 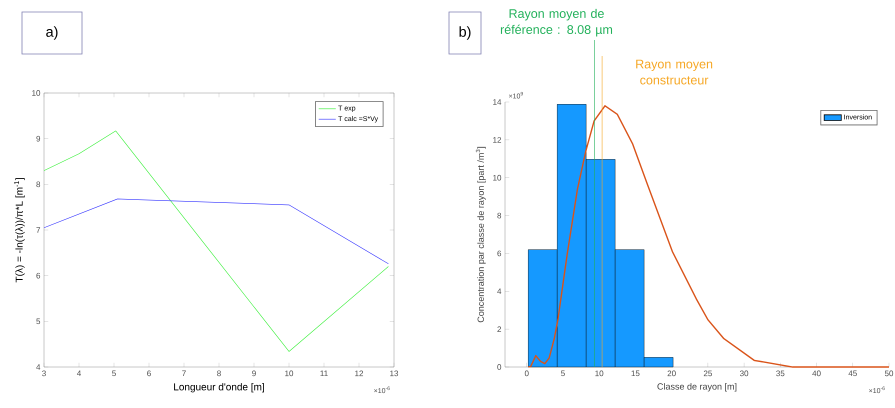 What do you see at coordinates (38, 321) in the screenshot?
I see `y-tick-label: 5` at bounding box center [38, 321].